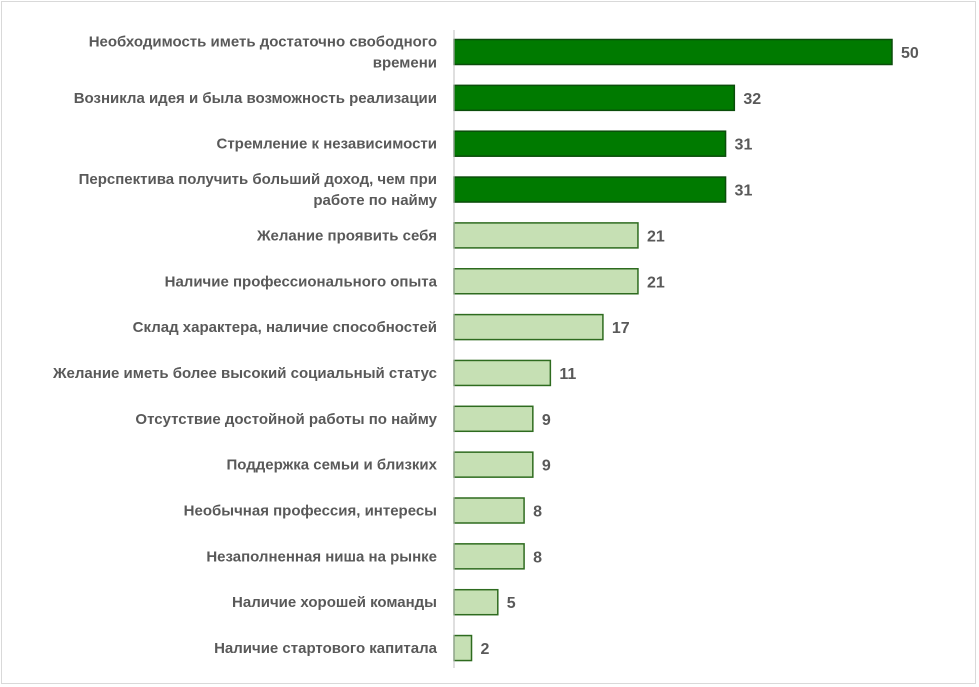 This screenshot has width=979, height=687. Describe the element at coordinates (334, 602) in the screenshot. I see `category-label-13: Наличие хорошей команды` at that location.